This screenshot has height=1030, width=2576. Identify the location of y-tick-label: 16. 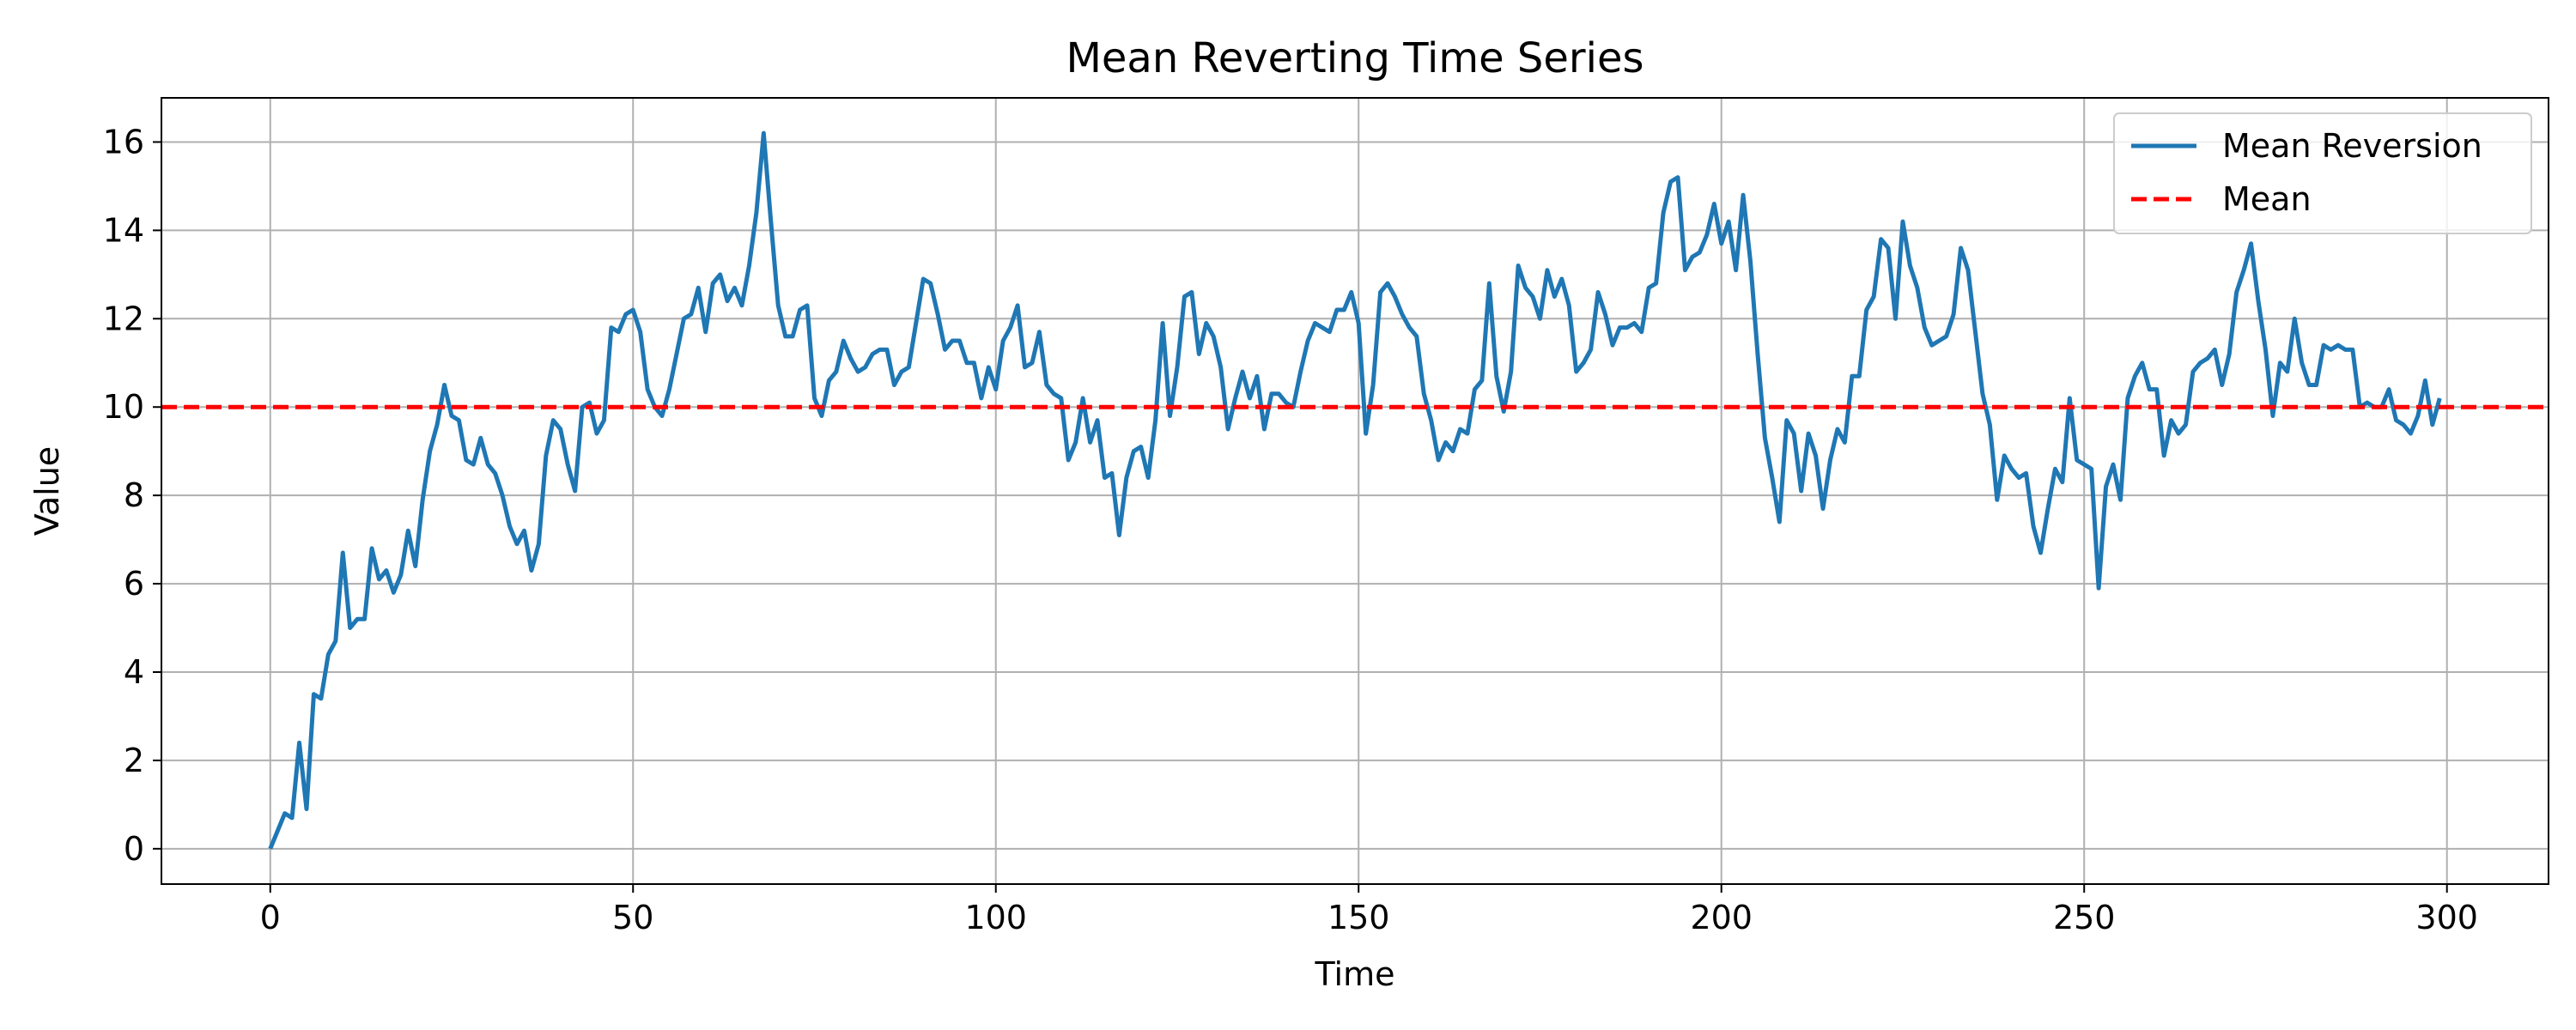
(123, 142).